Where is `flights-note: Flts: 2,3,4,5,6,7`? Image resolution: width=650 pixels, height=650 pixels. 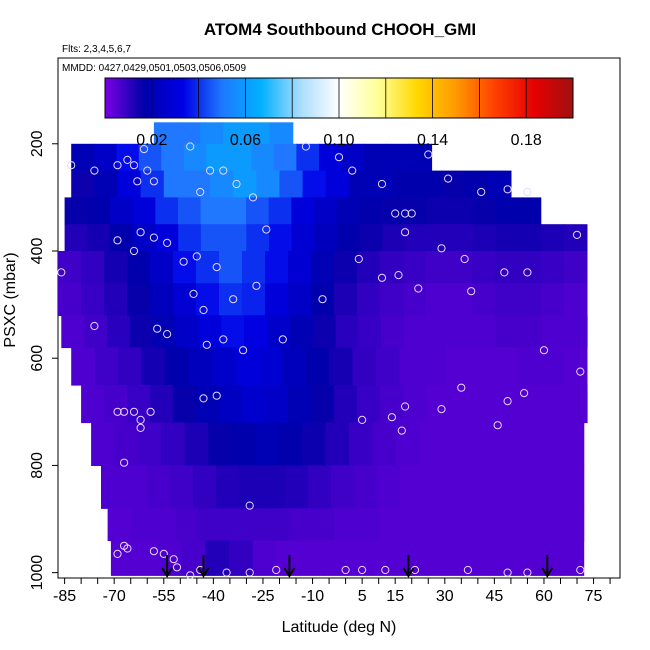
flights-note: Flts: 2,3,4,5,6,7 is located at coordinates (96, 49).